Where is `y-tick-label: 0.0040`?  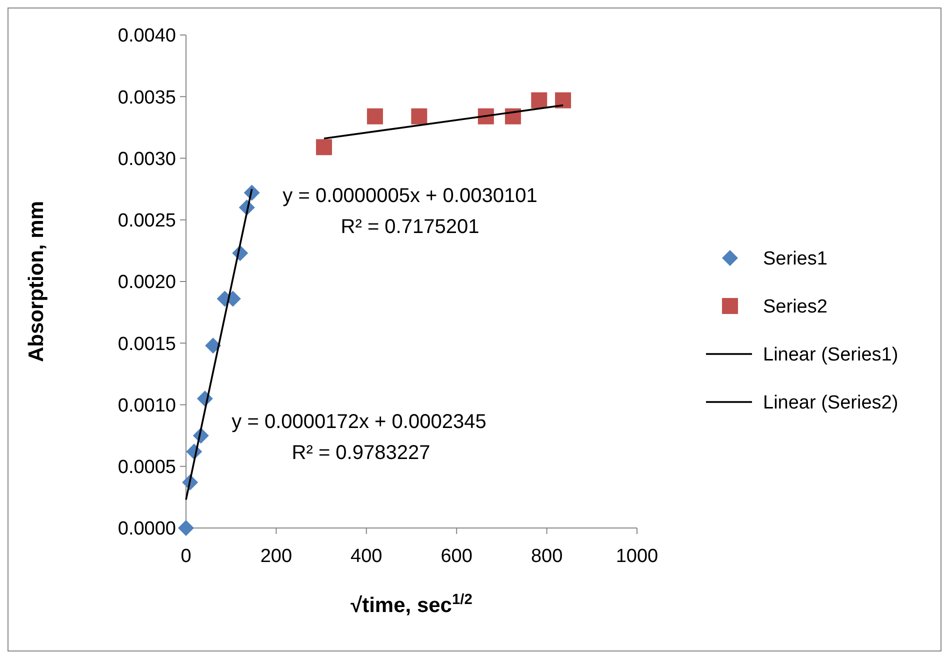
y-tick-label: 0.0040 is located at coordinates (147, 36).